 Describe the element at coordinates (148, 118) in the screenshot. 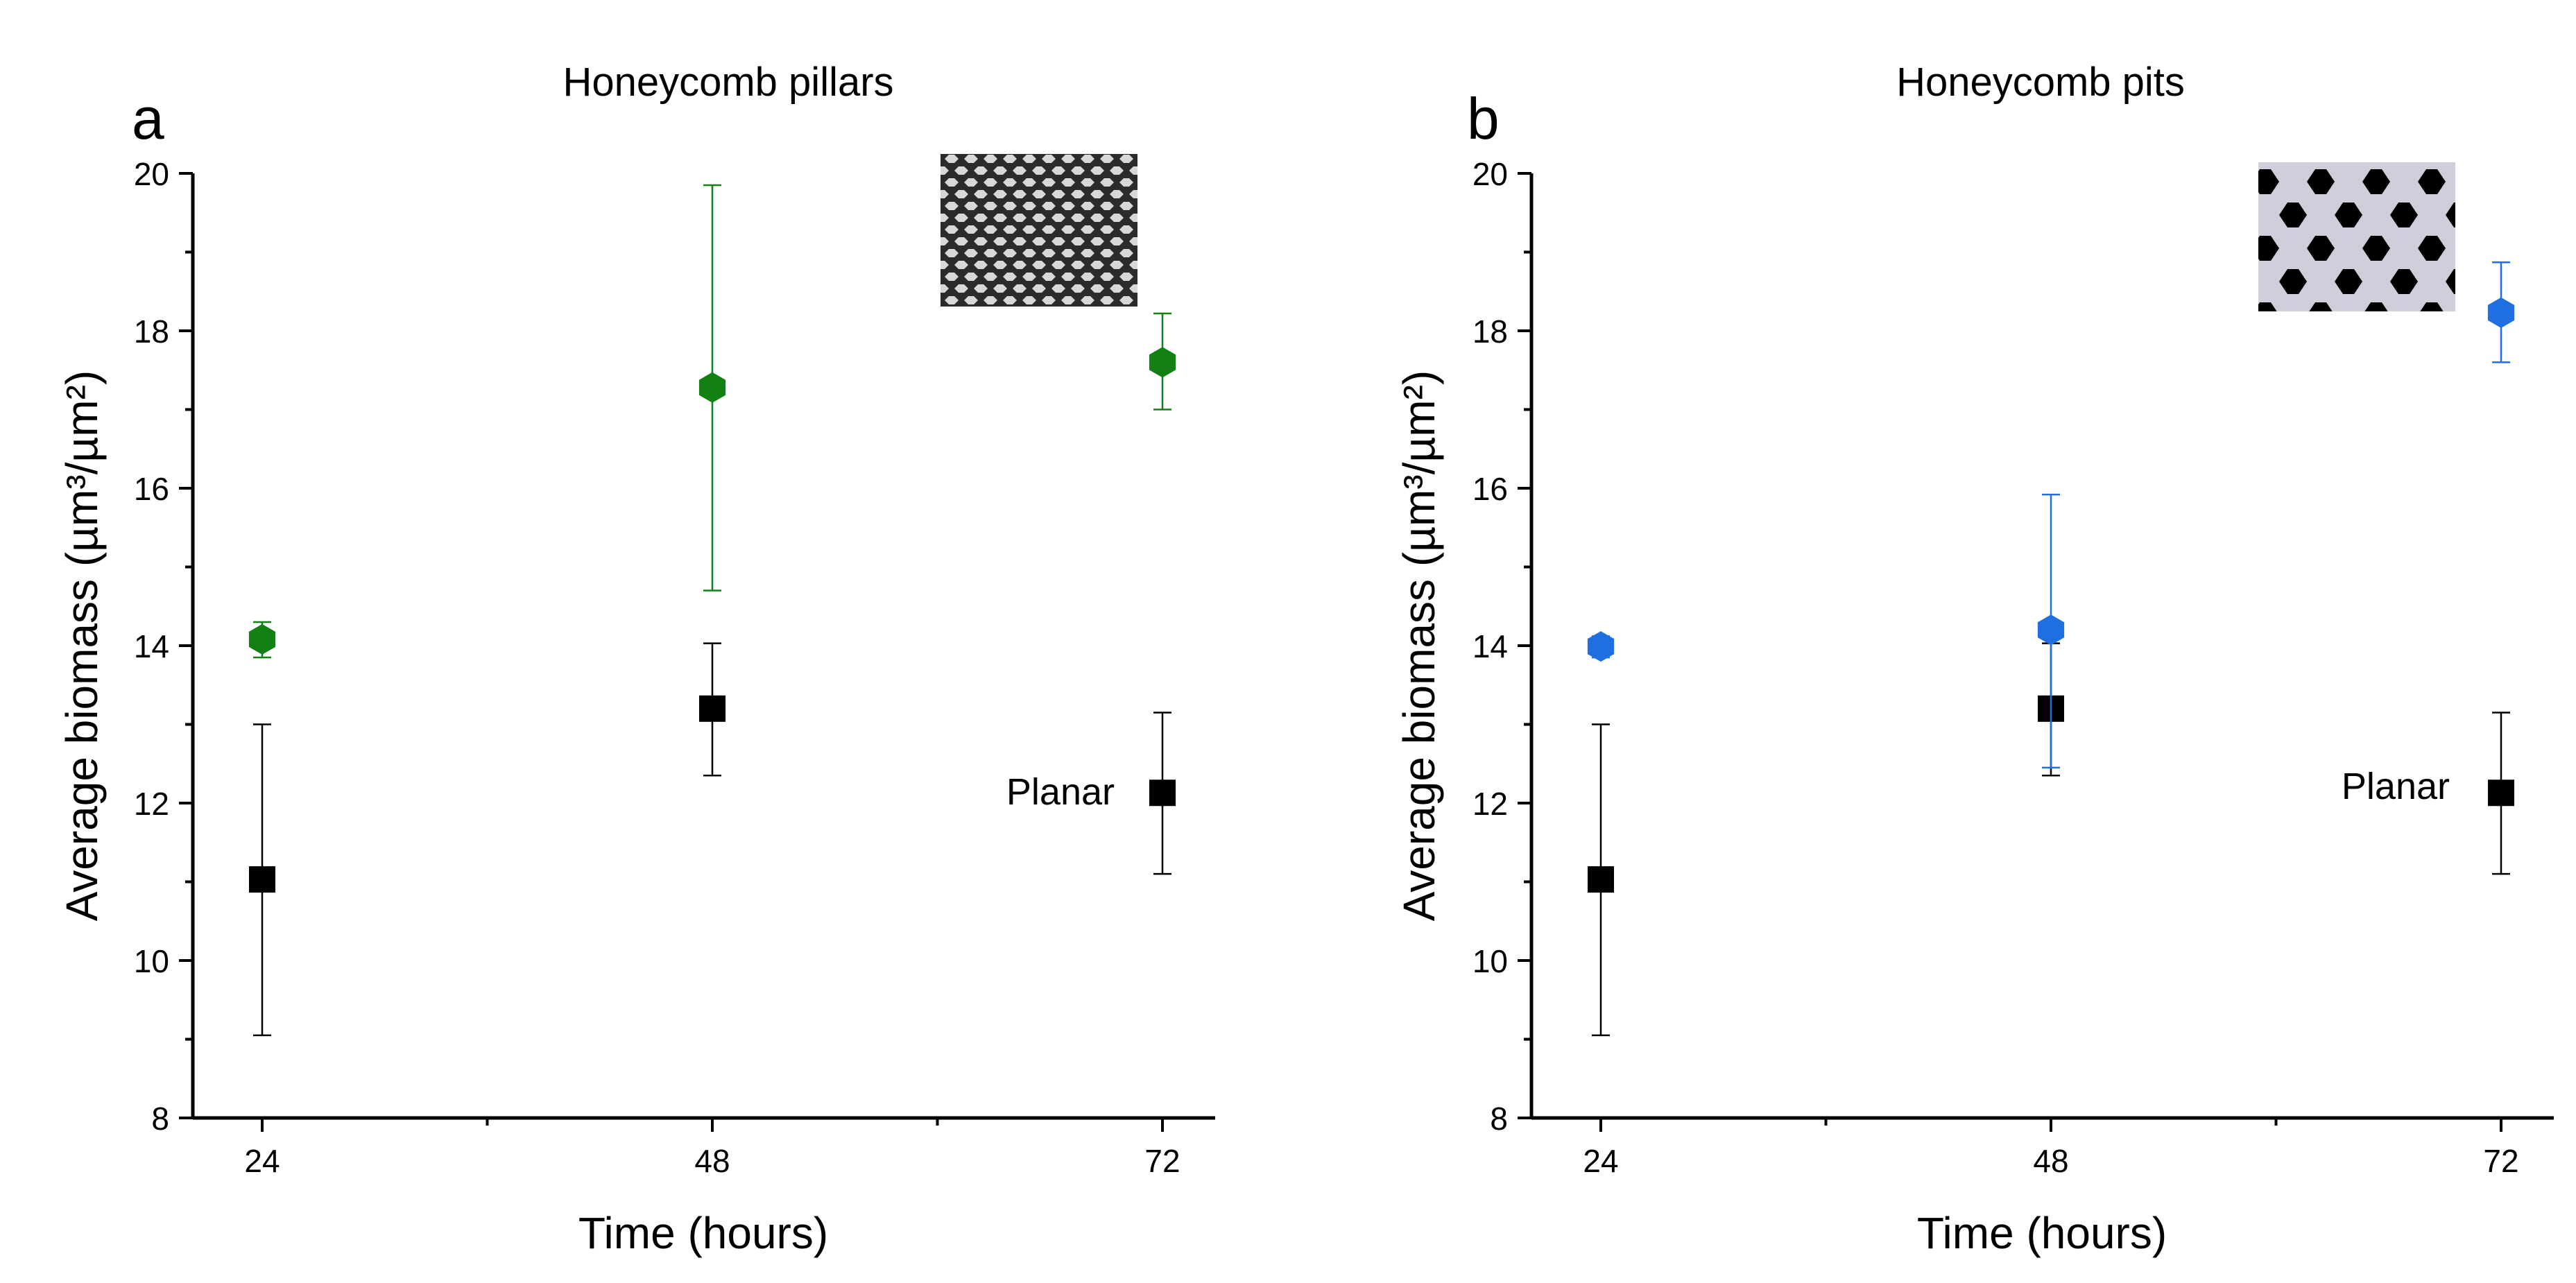

I see `panel-a-letter: a` at that location.